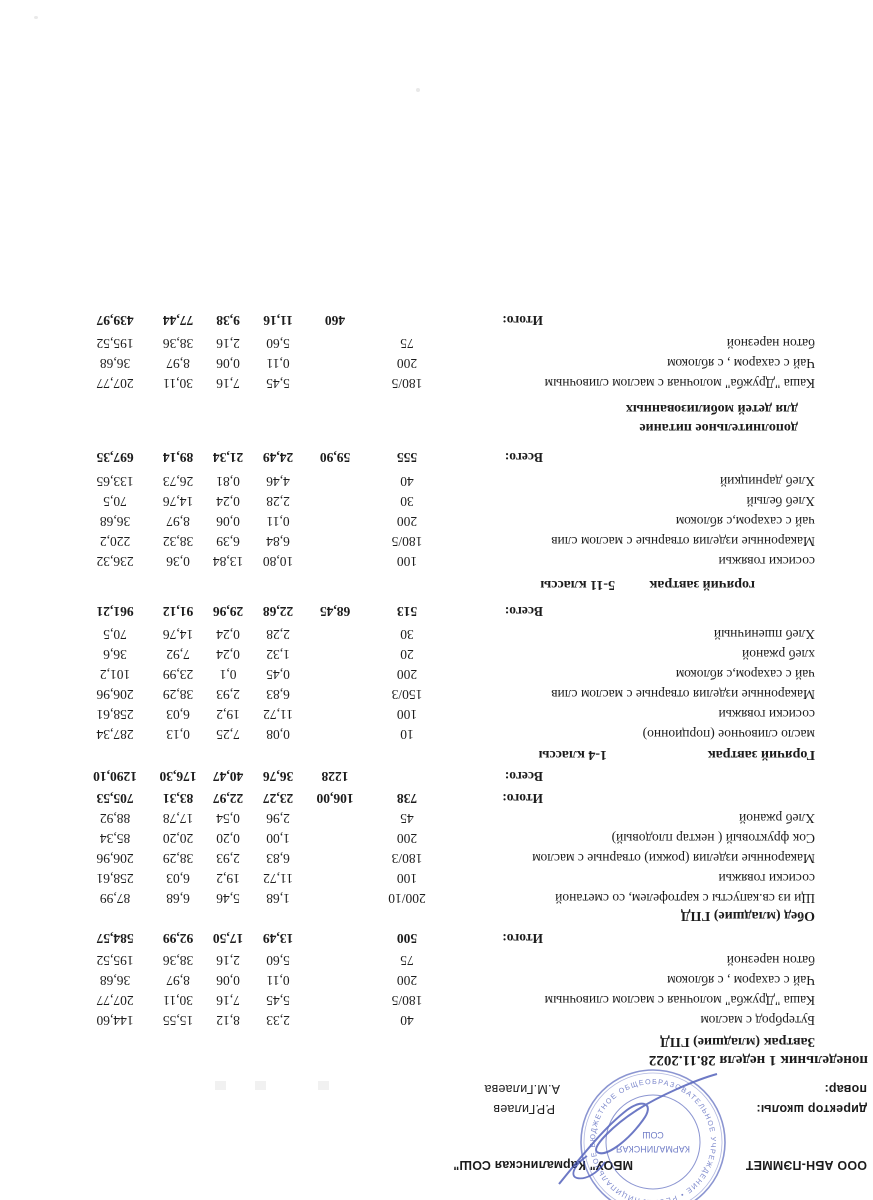 Image resolution: width=873 pixels, height=1200 pixels. I want to click on value-cell: 1290,10, so click(115, 776).